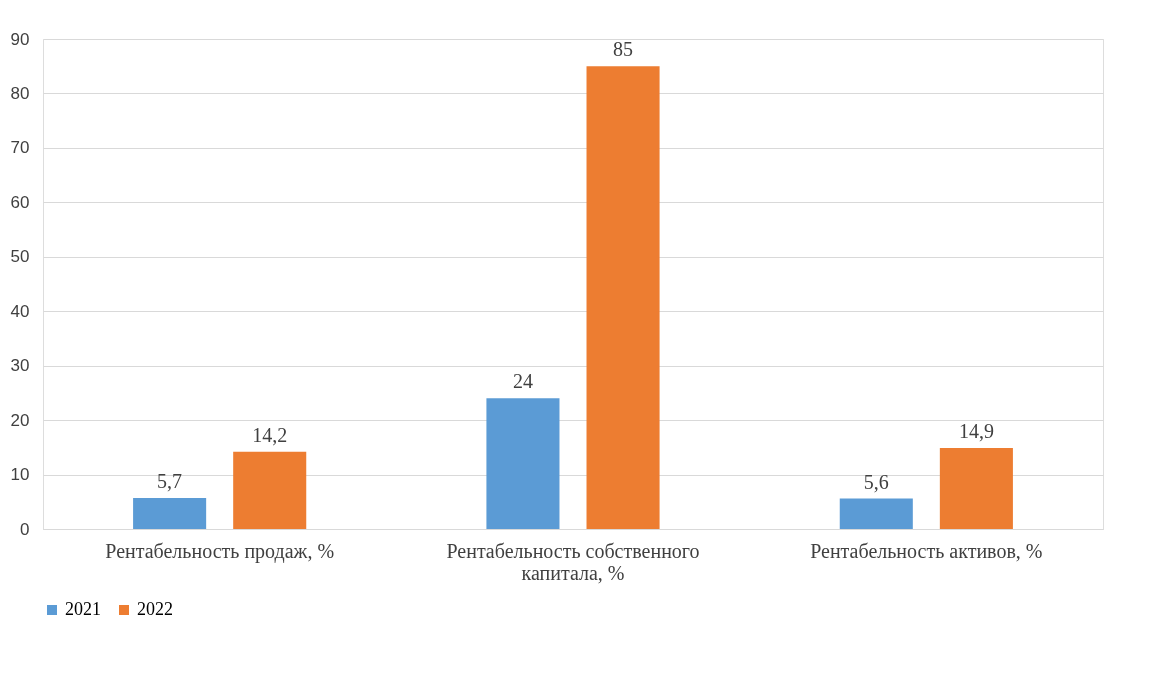 The height and width of the screenshot is (679, 1150). What do you see at coordinates (25, 529) in the screenshot?
I see `y-tick-label: 0` at bounding box center [25, 529].